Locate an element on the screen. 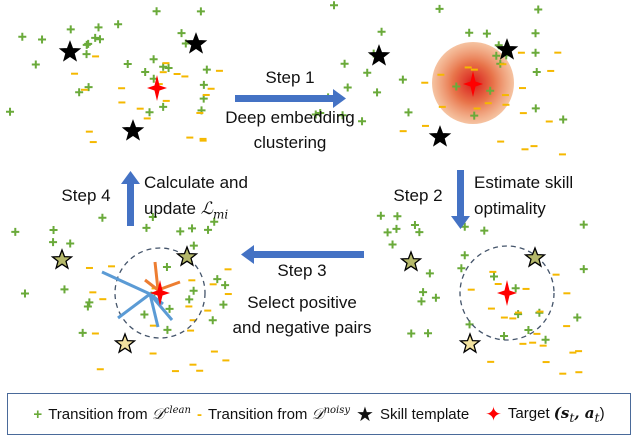 This screenshot has height=441, width=640. legend-skill: Skill template is located at coordinates (424, 414).